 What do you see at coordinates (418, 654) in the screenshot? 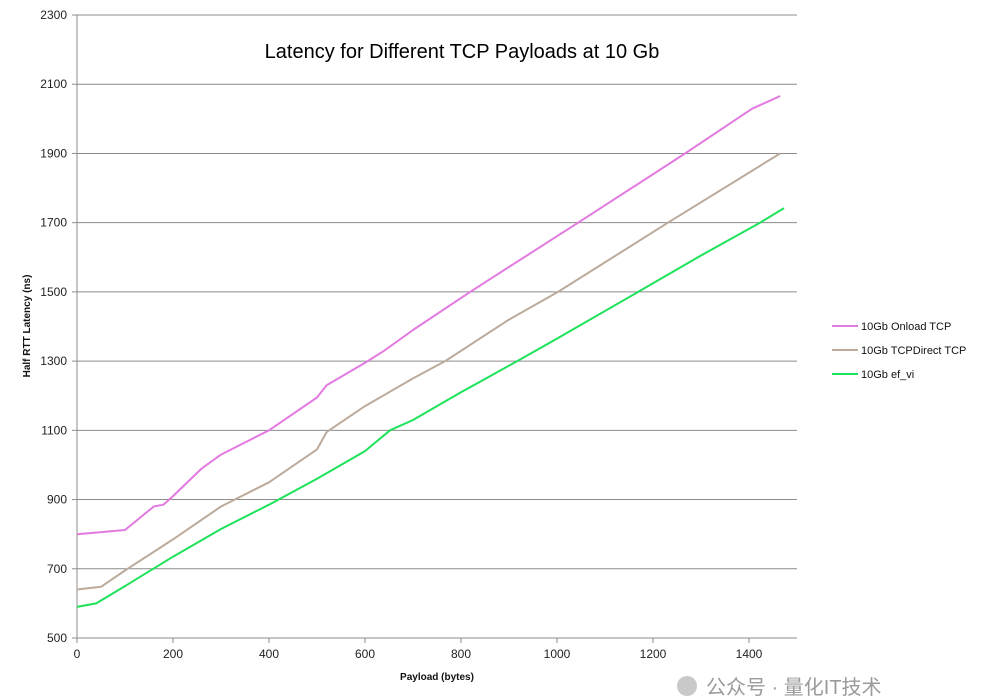
I see `x-tick-labels: 0 200 400 600 800 1000 1200 1400` at bounding box center [418, 654].